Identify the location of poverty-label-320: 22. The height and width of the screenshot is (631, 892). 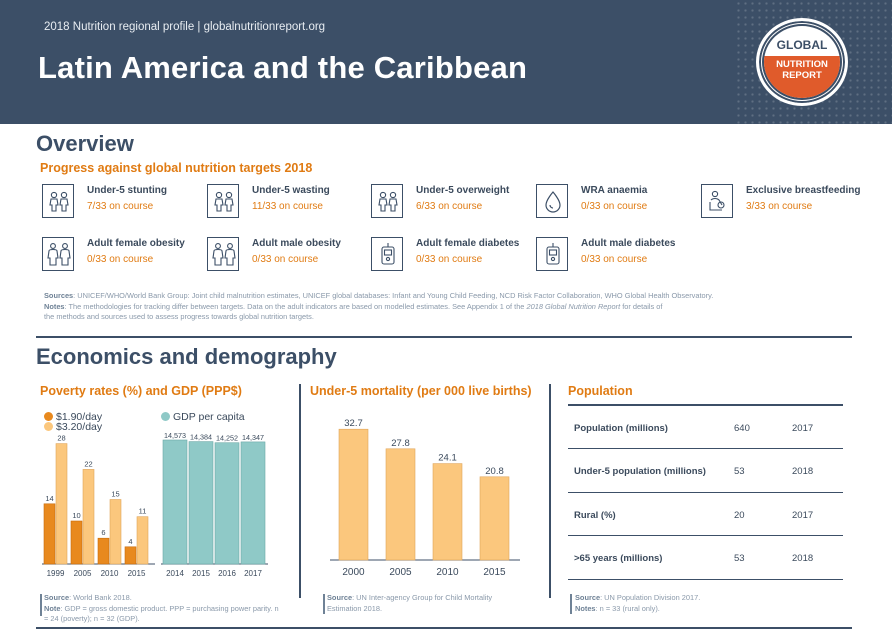
(88, 463).